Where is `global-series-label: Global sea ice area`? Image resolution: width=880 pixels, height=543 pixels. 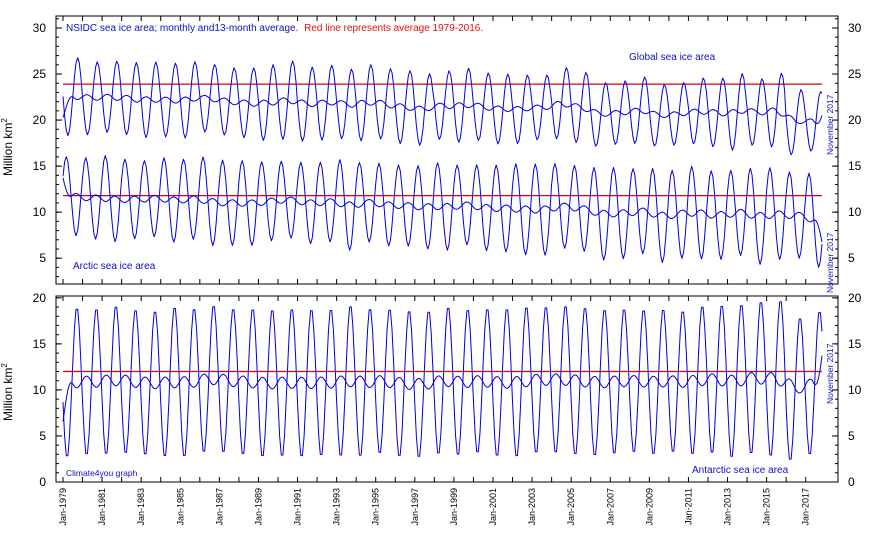 global-series-label: Global sea ice area is located at coordinates (672, 57).